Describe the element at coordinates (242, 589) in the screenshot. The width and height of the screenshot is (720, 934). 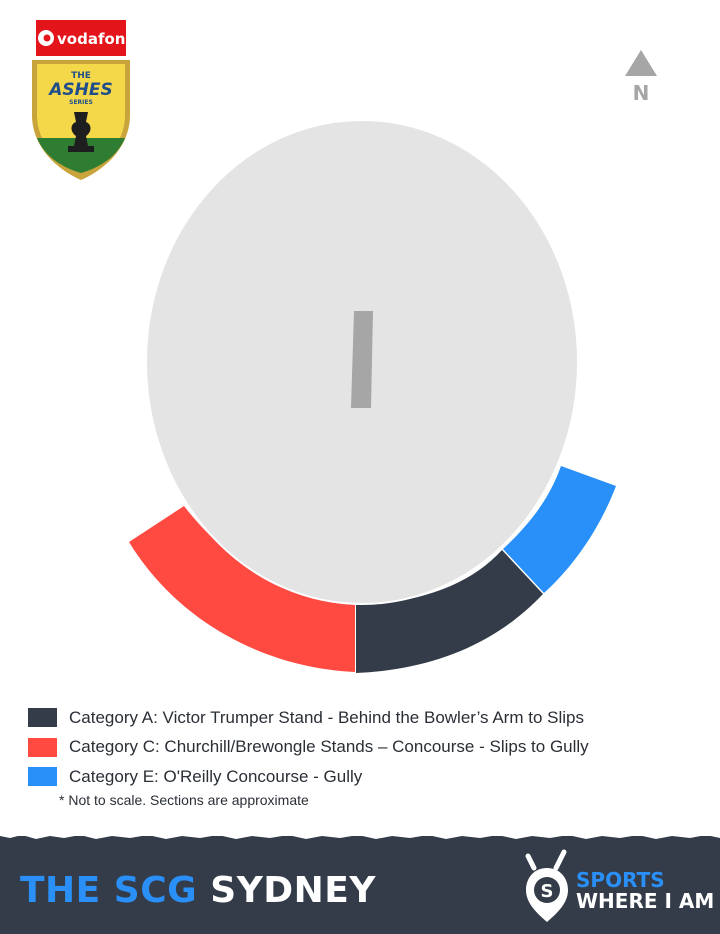
I see `section-category-c` at that location.